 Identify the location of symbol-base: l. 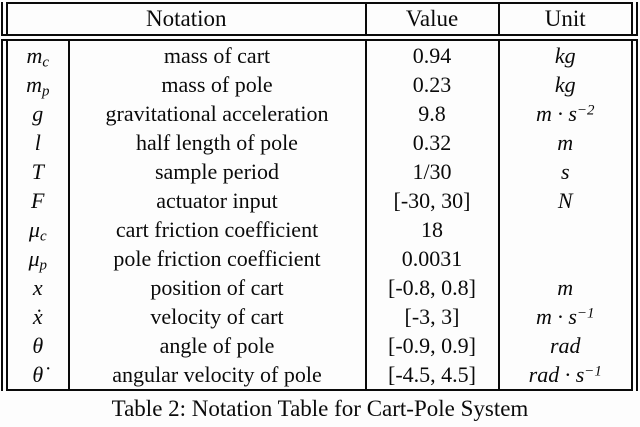
(37, 142).